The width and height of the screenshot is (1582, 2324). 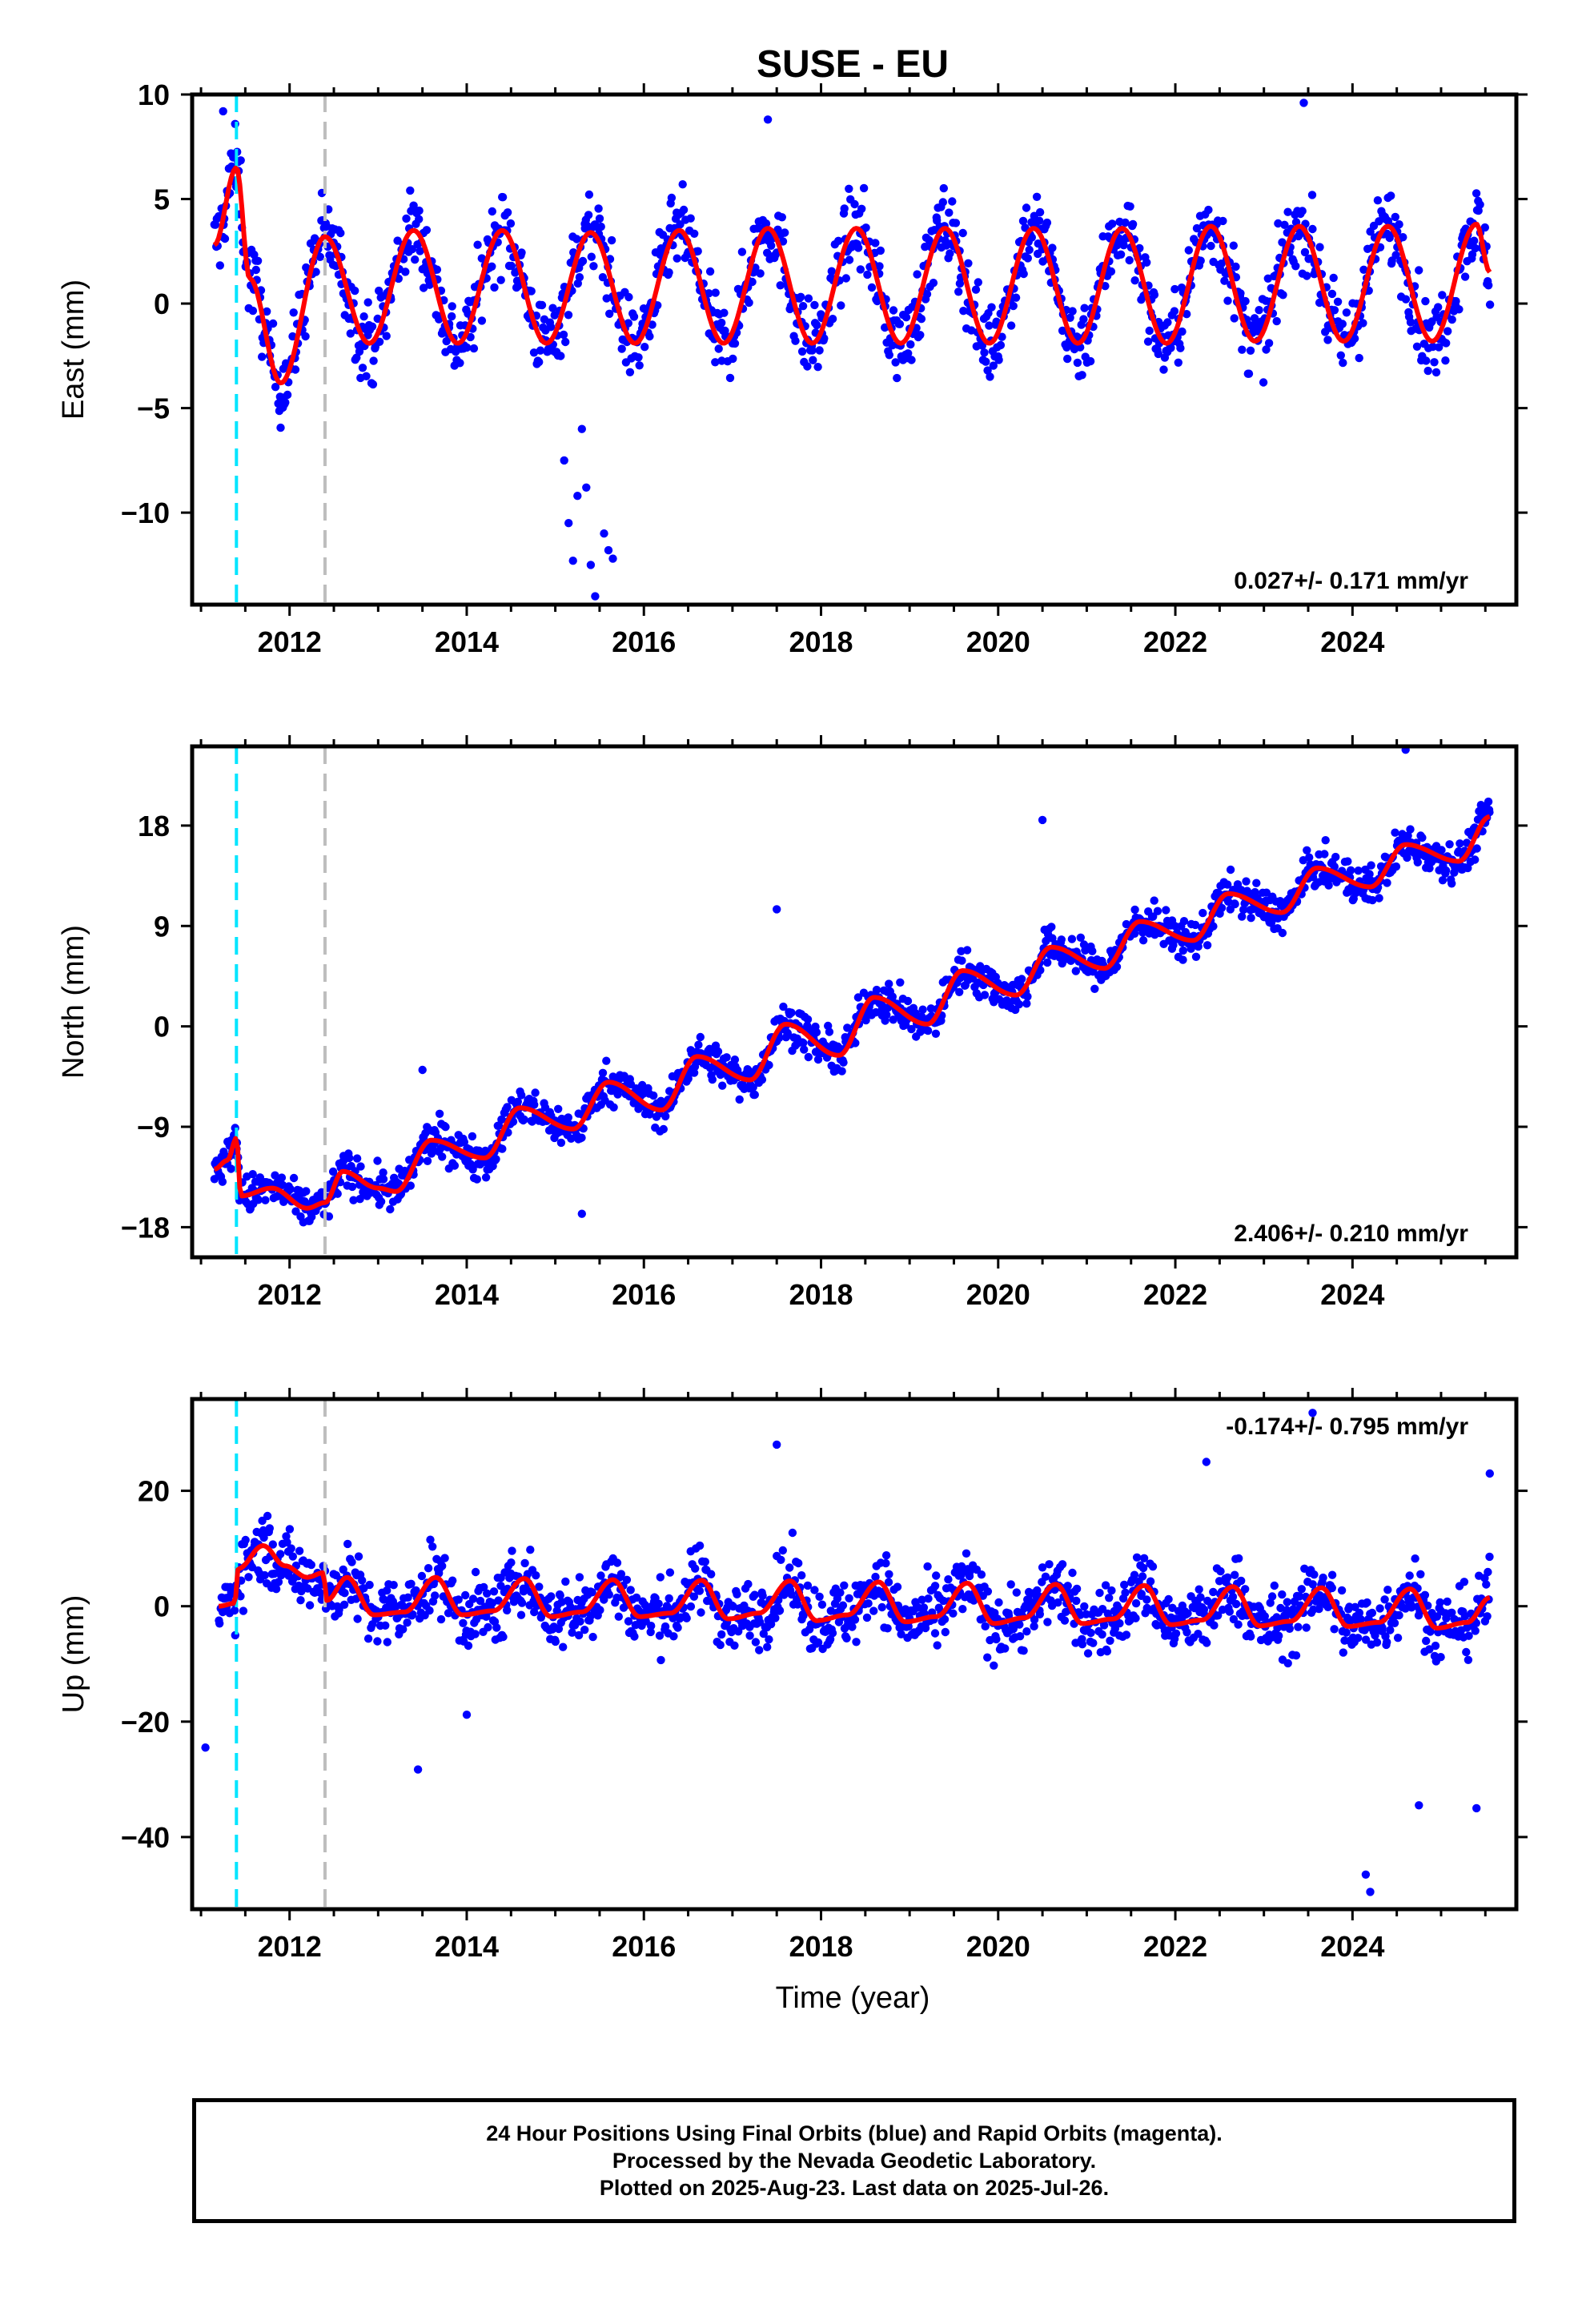 What do you see at coordinates (154, 1491) in the screenshot?
I see `y-tick-label: 20` at bounding box center [154, 1491].